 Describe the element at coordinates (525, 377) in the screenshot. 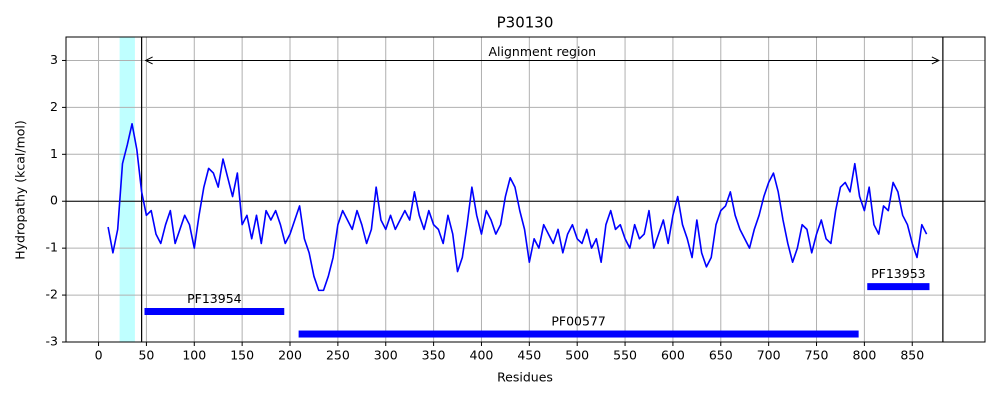

I see `x-axis-label: Residues` at that location.